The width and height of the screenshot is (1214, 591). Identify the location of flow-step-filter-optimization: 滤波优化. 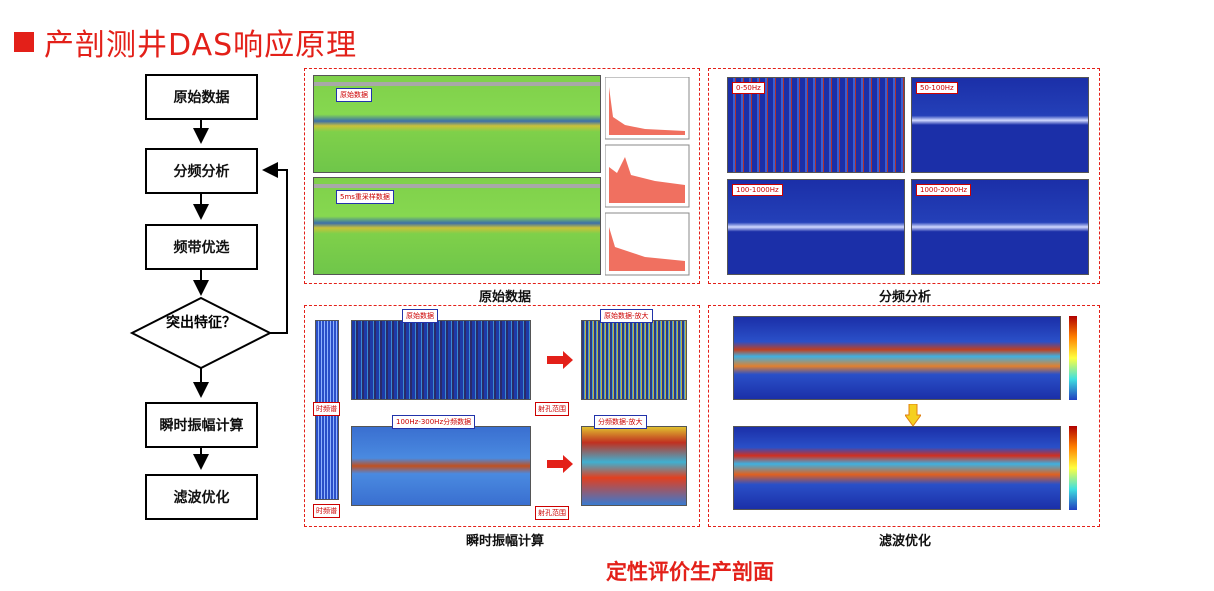
(201, 497).